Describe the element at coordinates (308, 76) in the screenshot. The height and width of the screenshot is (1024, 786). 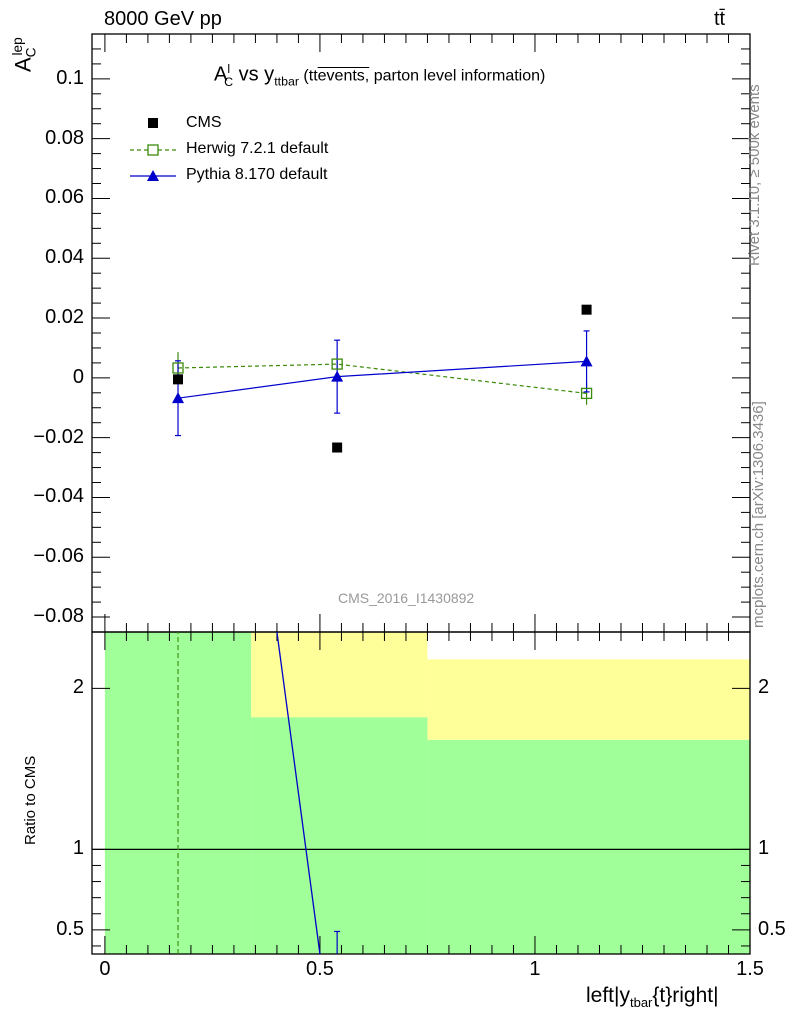
I see `title-paren-open: (tt` at that location.